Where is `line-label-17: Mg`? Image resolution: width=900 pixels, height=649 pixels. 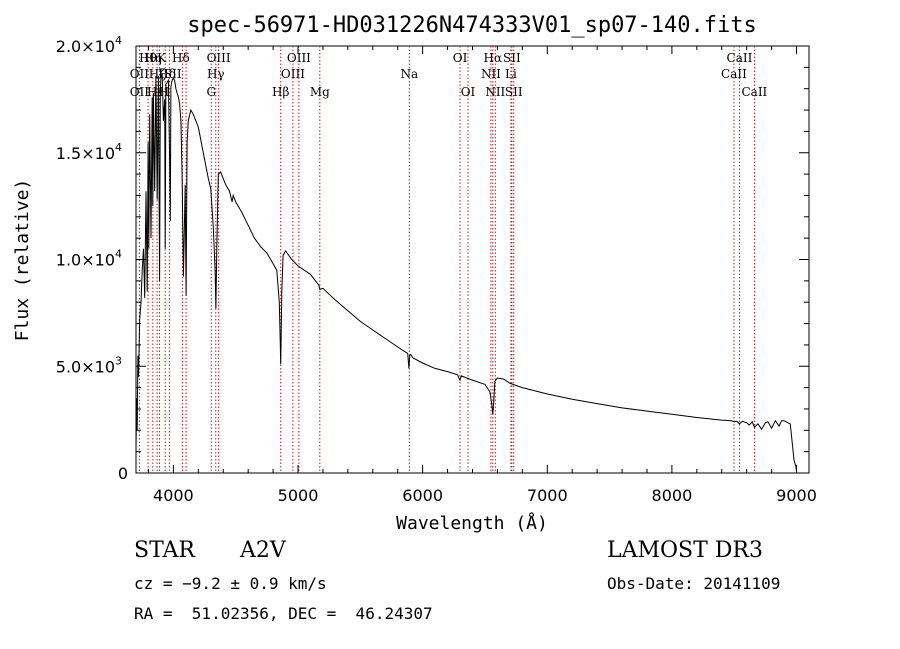 line-label-17: Mg is located at coordinates (320, 92).